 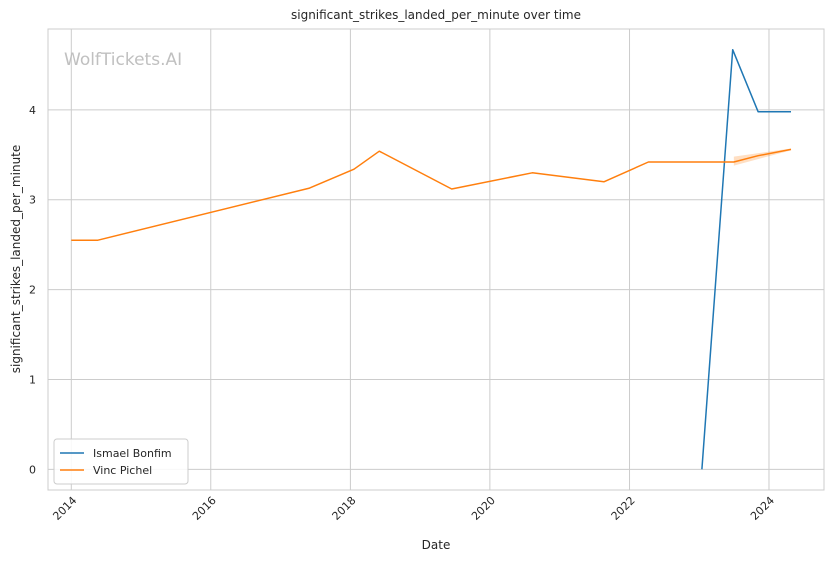 What do you see at coordinates (16, 259) in the screenshot?
I see `y-axis-title: significant_strikes_landed_per_minute` at bounding box center [16, 259].